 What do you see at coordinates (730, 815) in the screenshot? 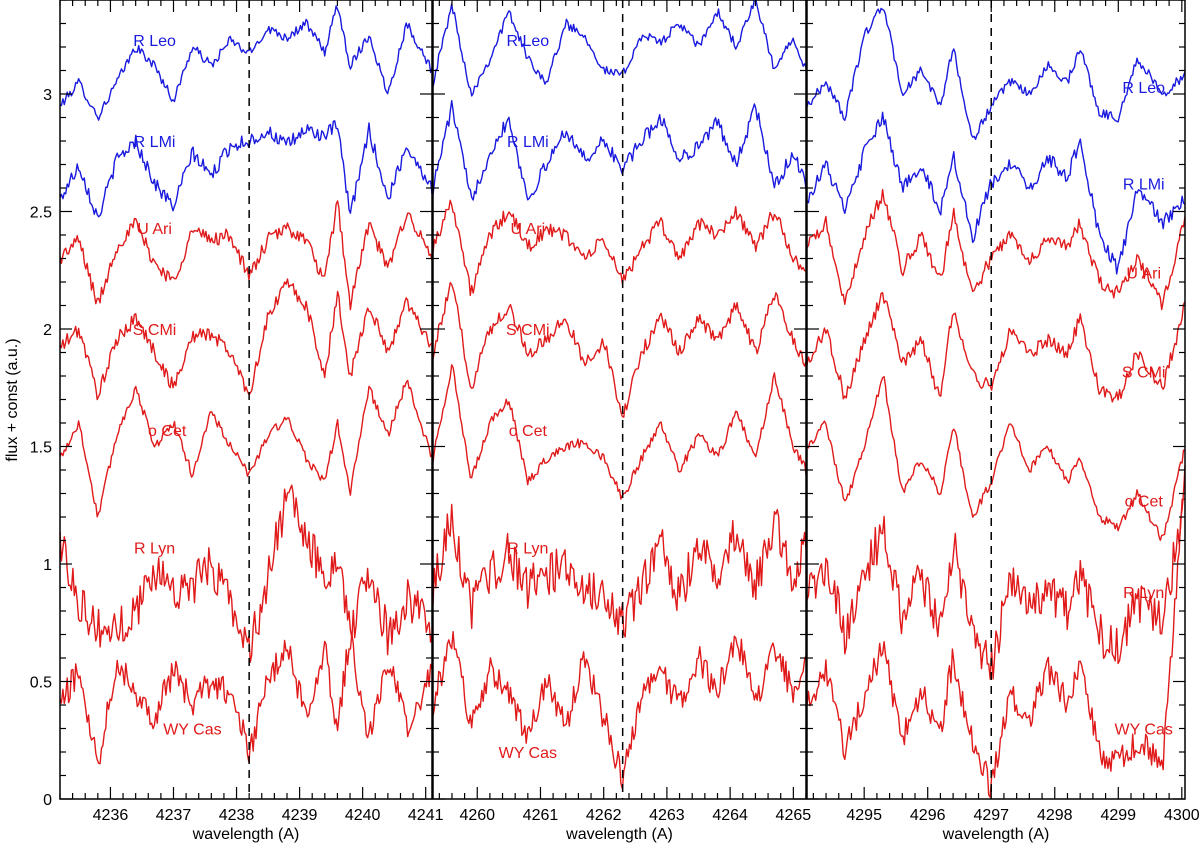
I see `x-tick-label: 4264` at bounding box center [730, 815].